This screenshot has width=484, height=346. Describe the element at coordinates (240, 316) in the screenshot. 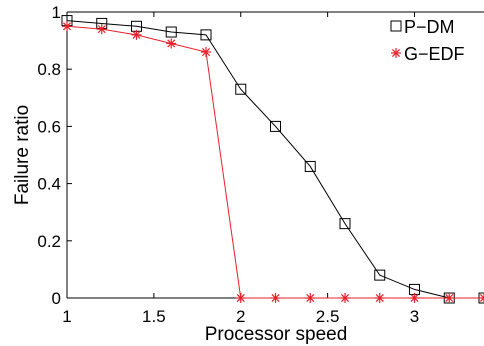

I see `x-tick-label: 2` at that location.